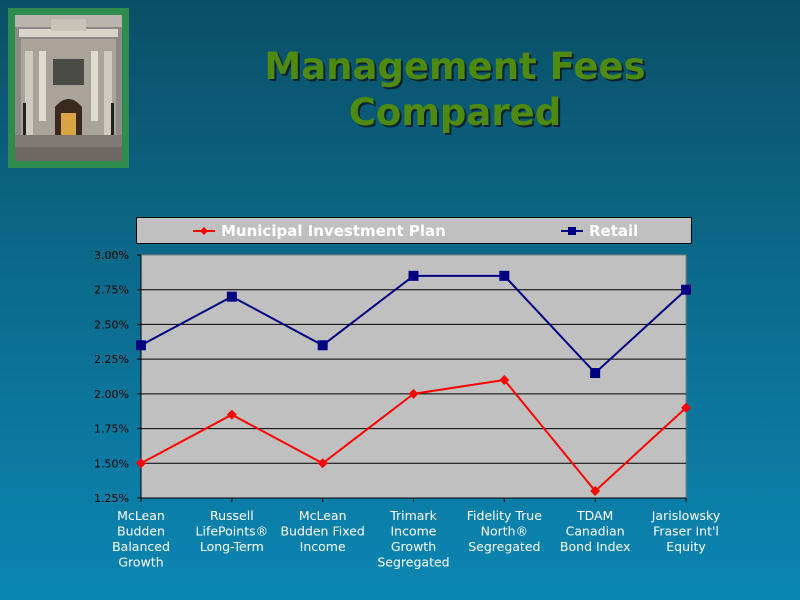  I want to click on x-tick-label-line: LifePoints®, so click(232, 531).